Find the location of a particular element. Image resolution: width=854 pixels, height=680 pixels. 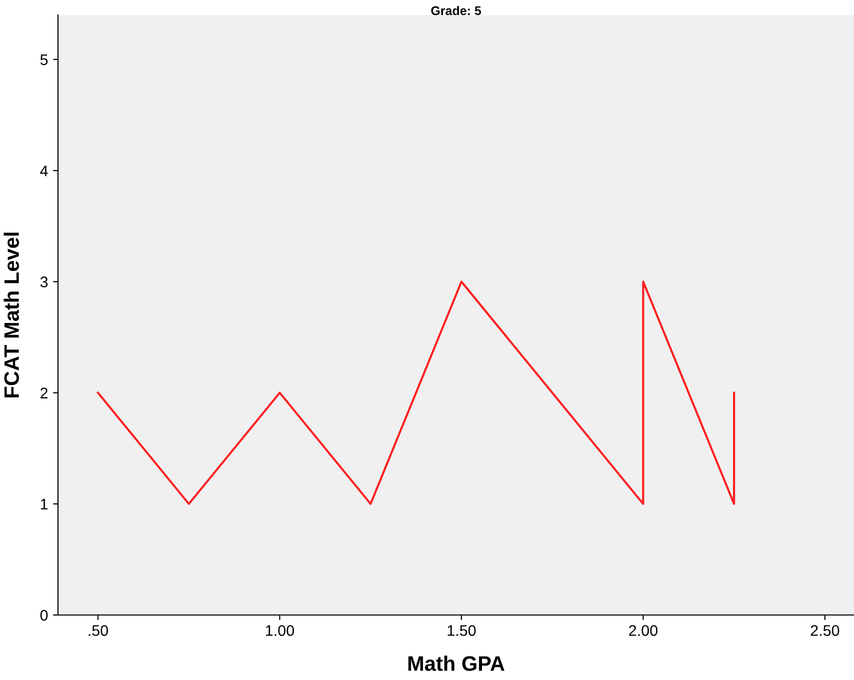

y-tick-label: 1 is located at coordinates (44, 504).